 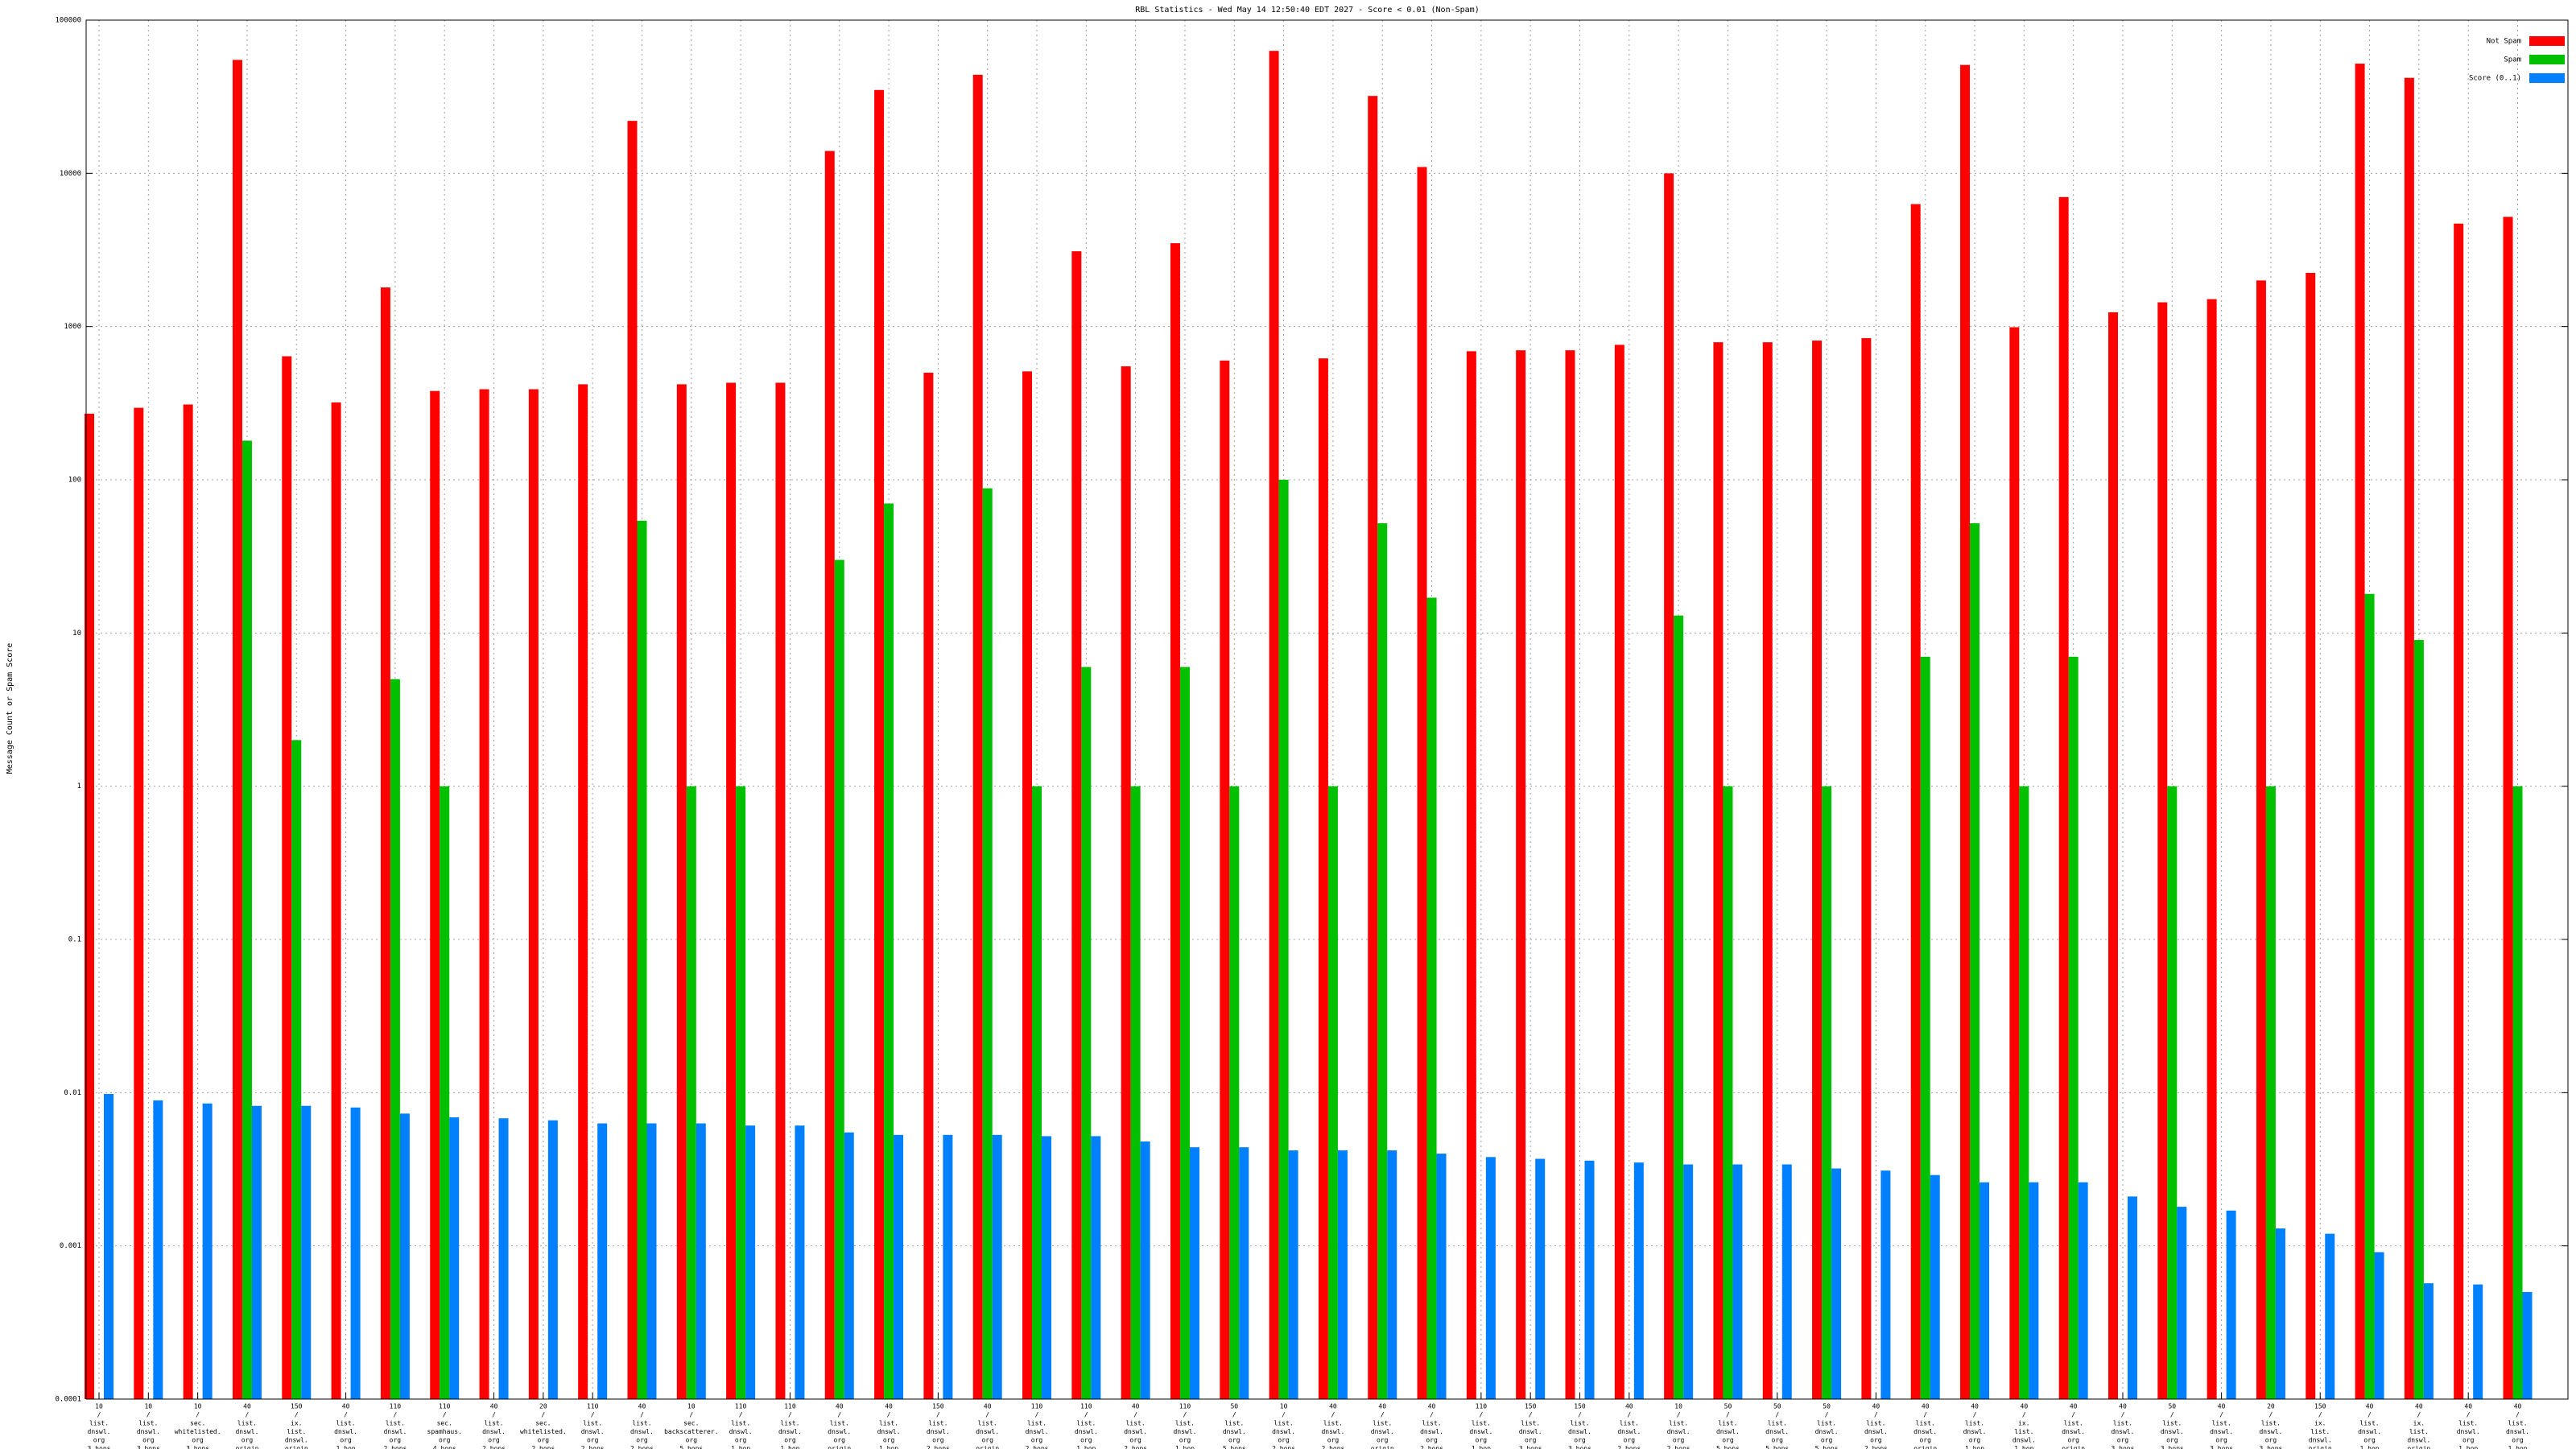 What do you see at coordinates (72, 327) in the screenshot?
I see `y-tick-label: 1000` at bounding box center [72, 327].